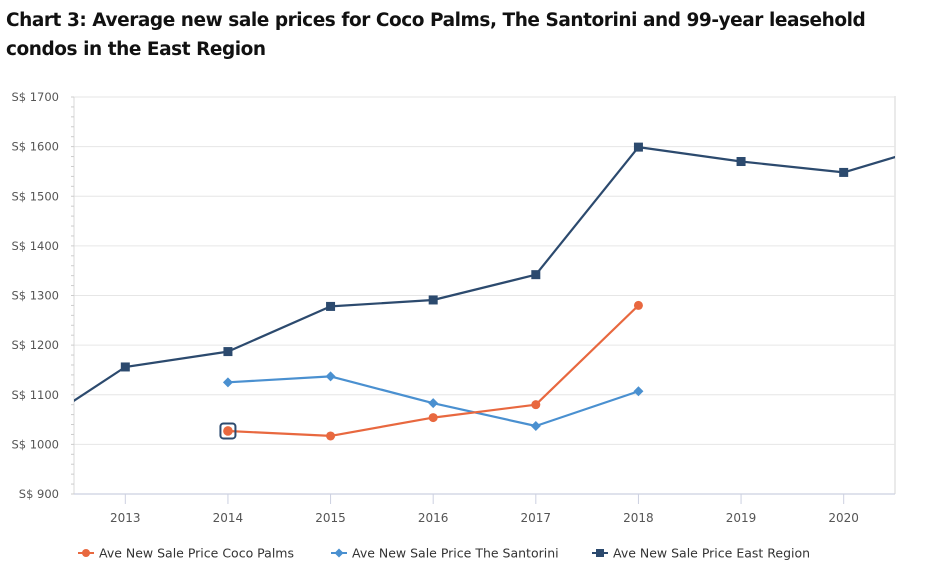 The image size is (925, 570). Describe the element at coordinates (125, 518) in the screenshot. I see `x-tick-label: 2013` at that location.